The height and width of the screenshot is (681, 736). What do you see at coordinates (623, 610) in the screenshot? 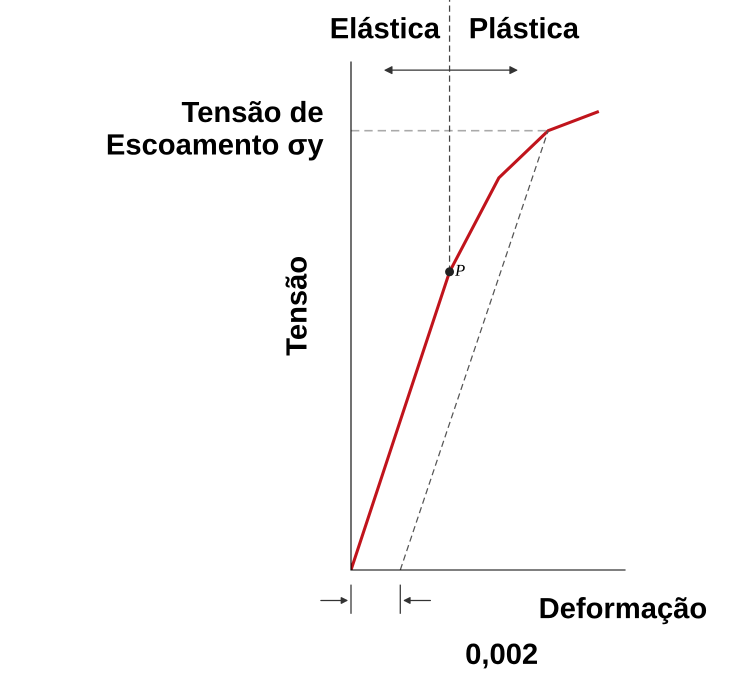
I see `x-axis-title: Deformação` at bounding box center [623, 610].